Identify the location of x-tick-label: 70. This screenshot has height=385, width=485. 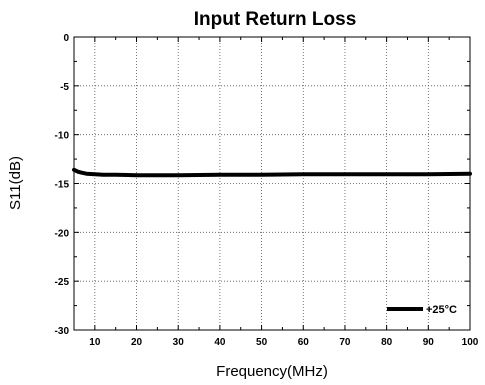
(345, 342).